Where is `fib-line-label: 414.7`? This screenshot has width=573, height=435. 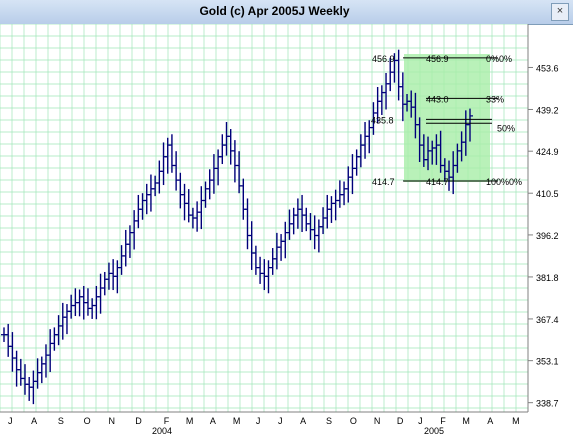 fib-line-label: 414.7 is located at coordinates (437, 182).